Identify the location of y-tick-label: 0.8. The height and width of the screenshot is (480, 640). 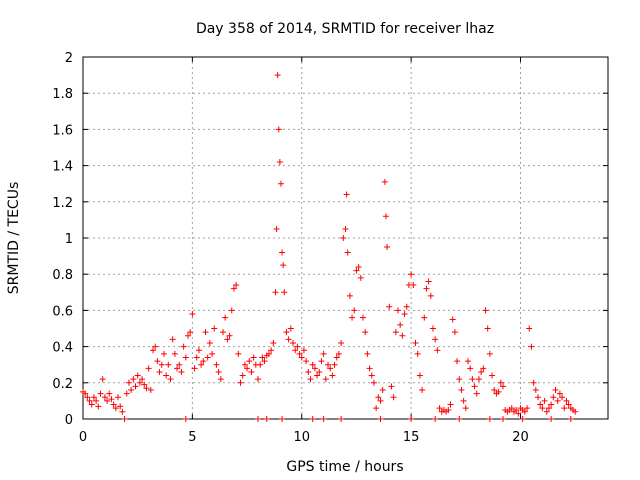
(62, 275).